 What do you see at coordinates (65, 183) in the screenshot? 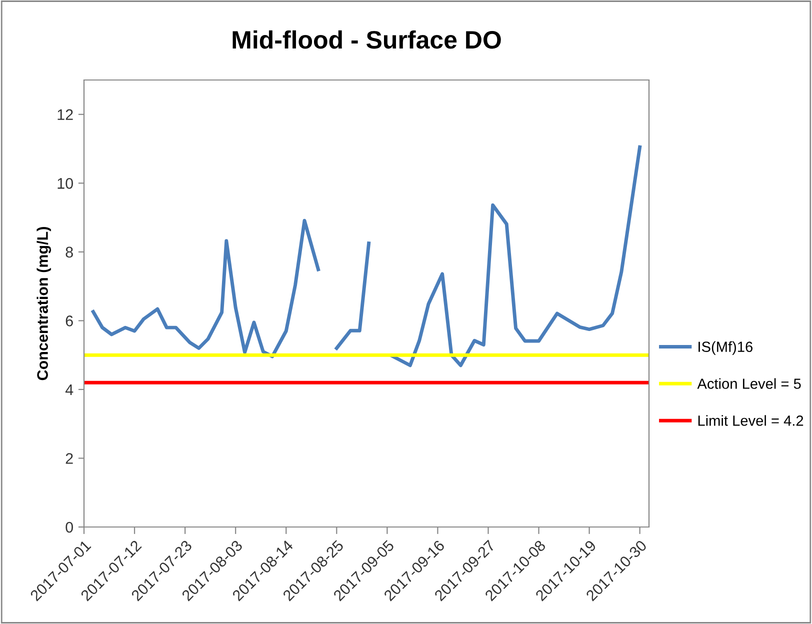
I see `y-tick-label: 10` at bounding box center [65, 183].